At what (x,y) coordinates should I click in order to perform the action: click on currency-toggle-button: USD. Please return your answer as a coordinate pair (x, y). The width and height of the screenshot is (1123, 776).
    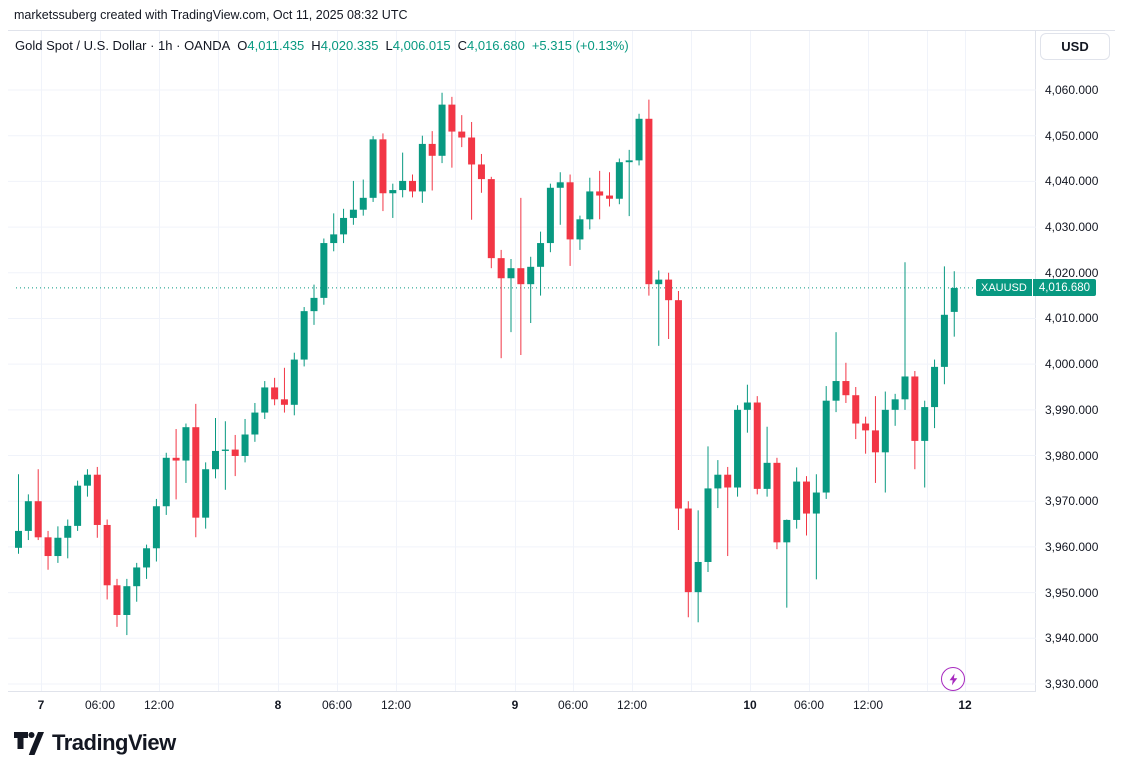
    Looking at the image, I should click on (1075, 46).